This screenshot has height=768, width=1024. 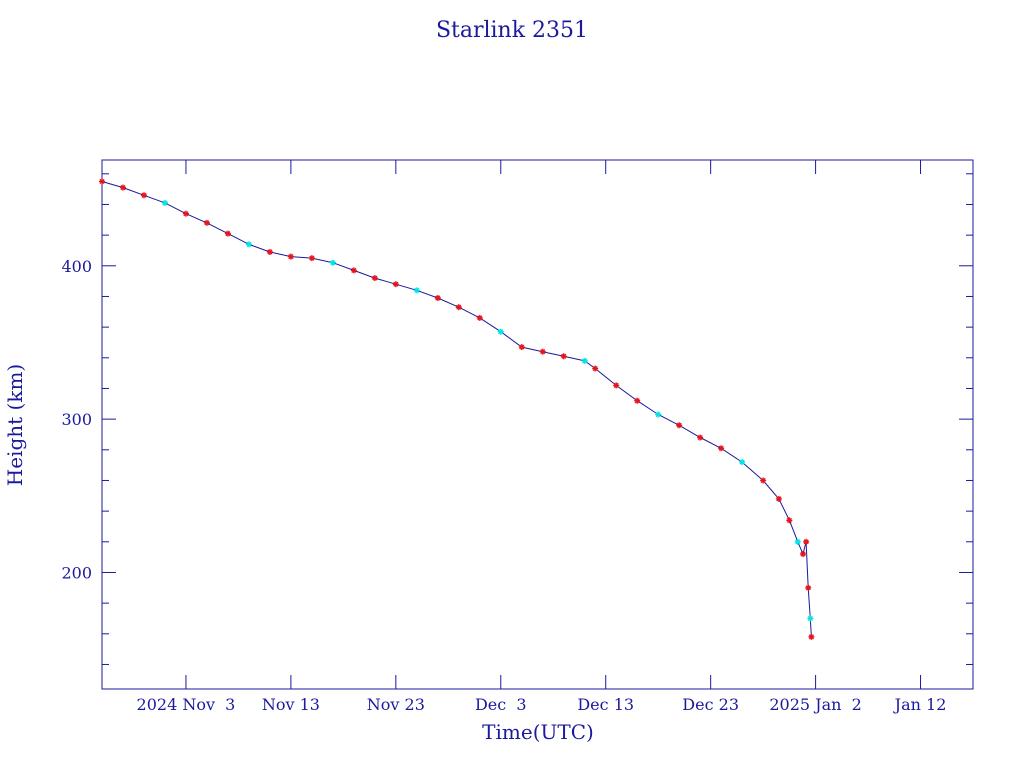 What do you see at coordinates (76, 419) in the screenshot?
I see `y-tick-label: 300` at bounding box center [76, 419].